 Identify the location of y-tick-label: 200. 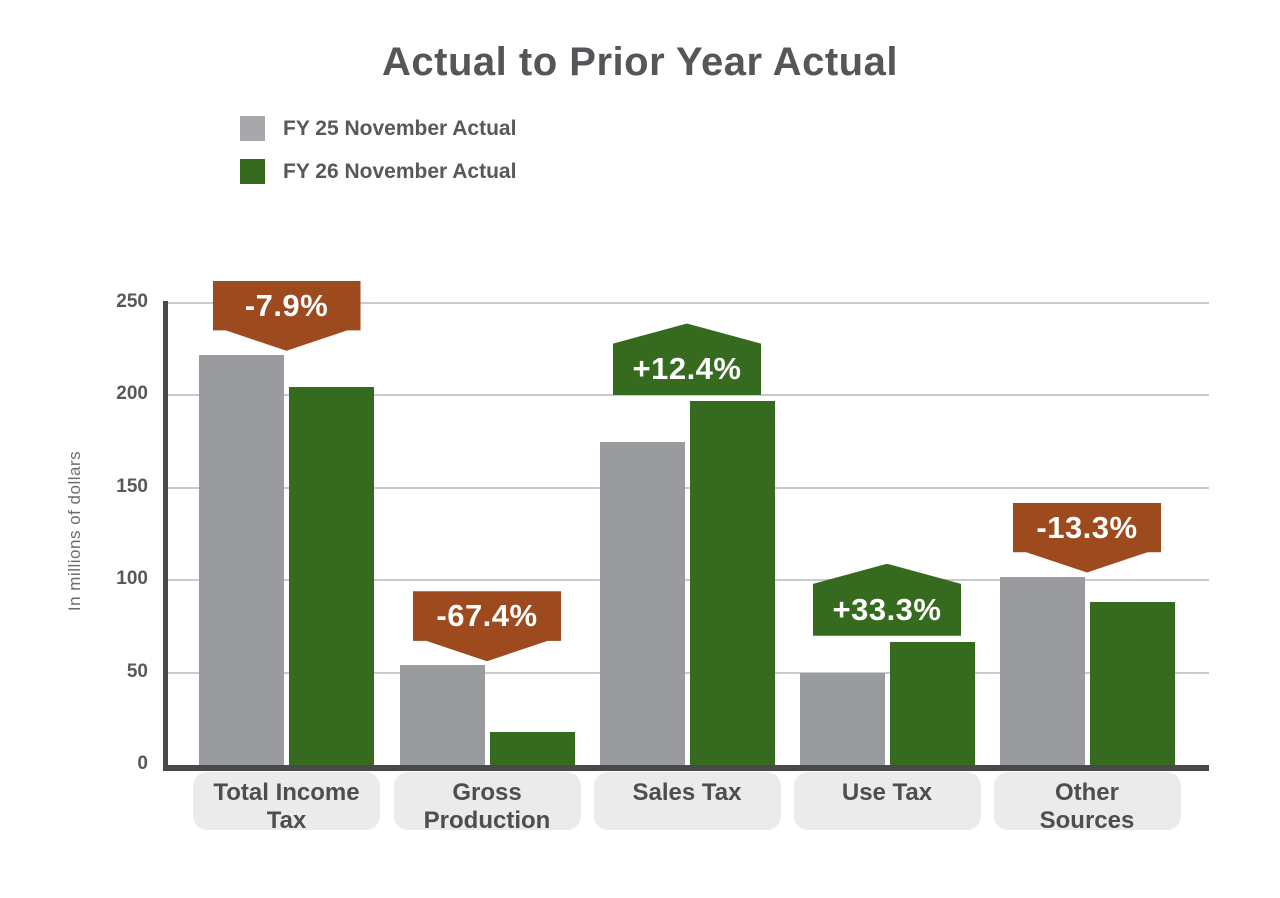
(132, 394).